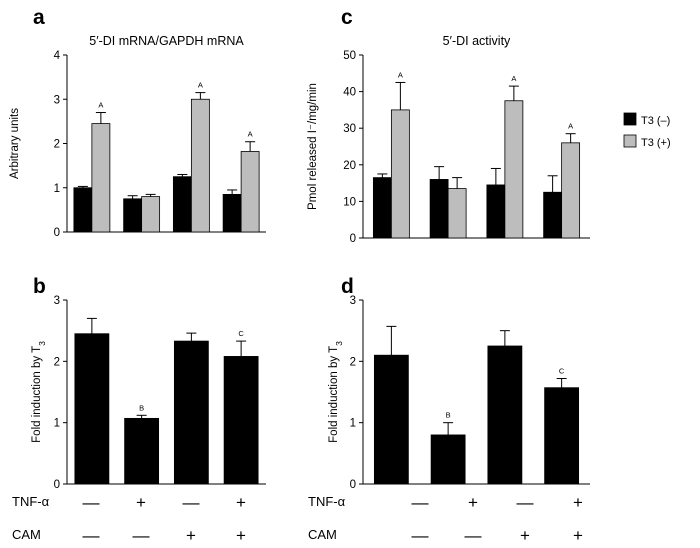 The height and width of the screenshot is (548, 700). I want to click on y-tick-label: 4, so click(57, 56).